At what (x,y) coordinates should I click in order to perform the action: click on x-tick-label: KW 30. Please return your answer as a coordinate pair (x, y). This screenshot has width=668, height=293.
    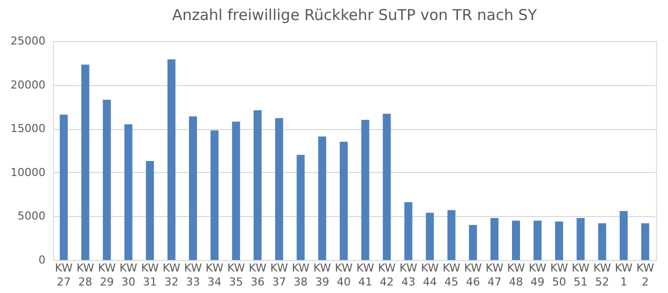
    Looking at the image, I should click on (129, 275).